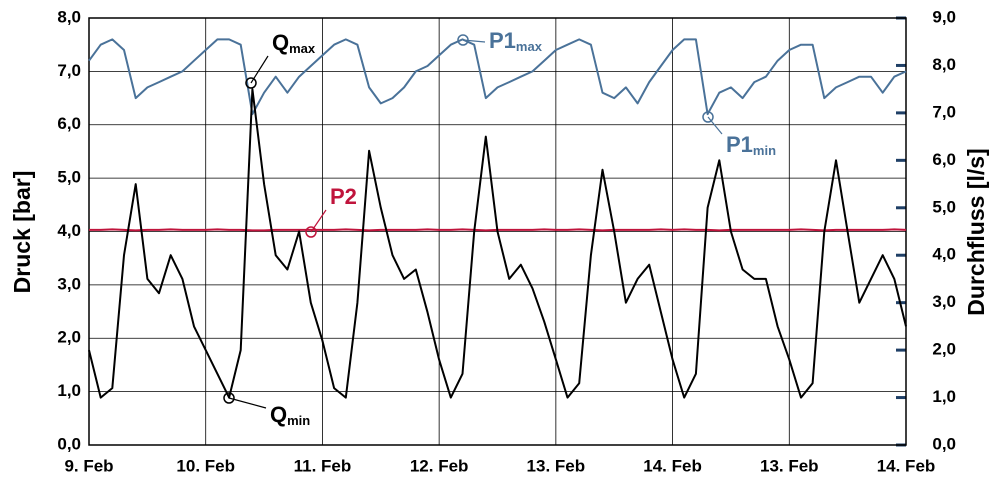 The image size is (992, 483). Describe the element at coordinates (976, 231) in the screenshot. I see `y2-axis-title: Durchfluss [l/s]` at that location.